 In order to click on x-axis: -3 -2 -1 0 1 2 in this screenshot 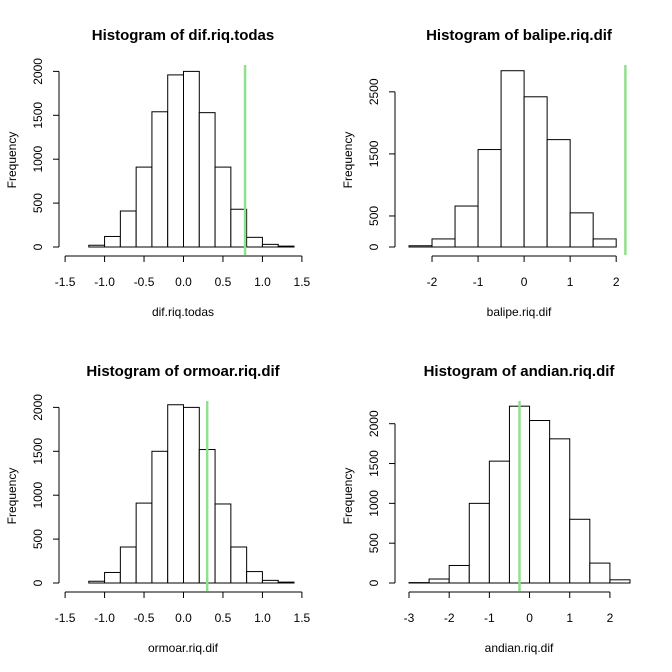, I will do `click(509, 608)`.